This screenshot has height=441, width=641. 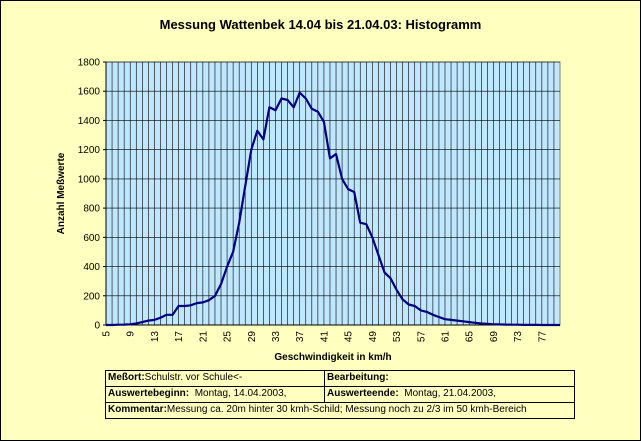 What do you see at coordinates (494, 337) in the screenshot?
I see `x-tick-label: 69` at bounding box center [494, 337].